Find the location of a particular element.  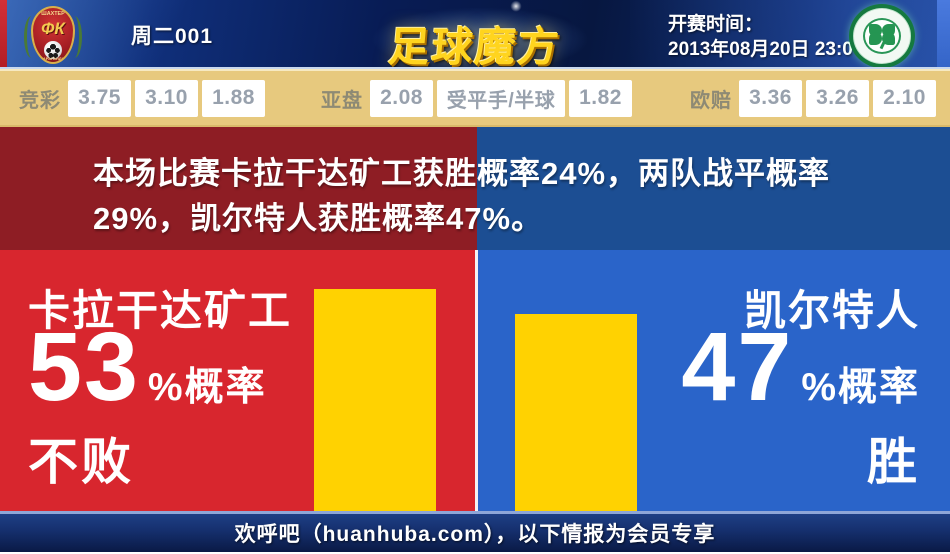

home-team-crest: ШАХТЕР ФК КАРАГАНДЫ is located at coordinates (53, 36).